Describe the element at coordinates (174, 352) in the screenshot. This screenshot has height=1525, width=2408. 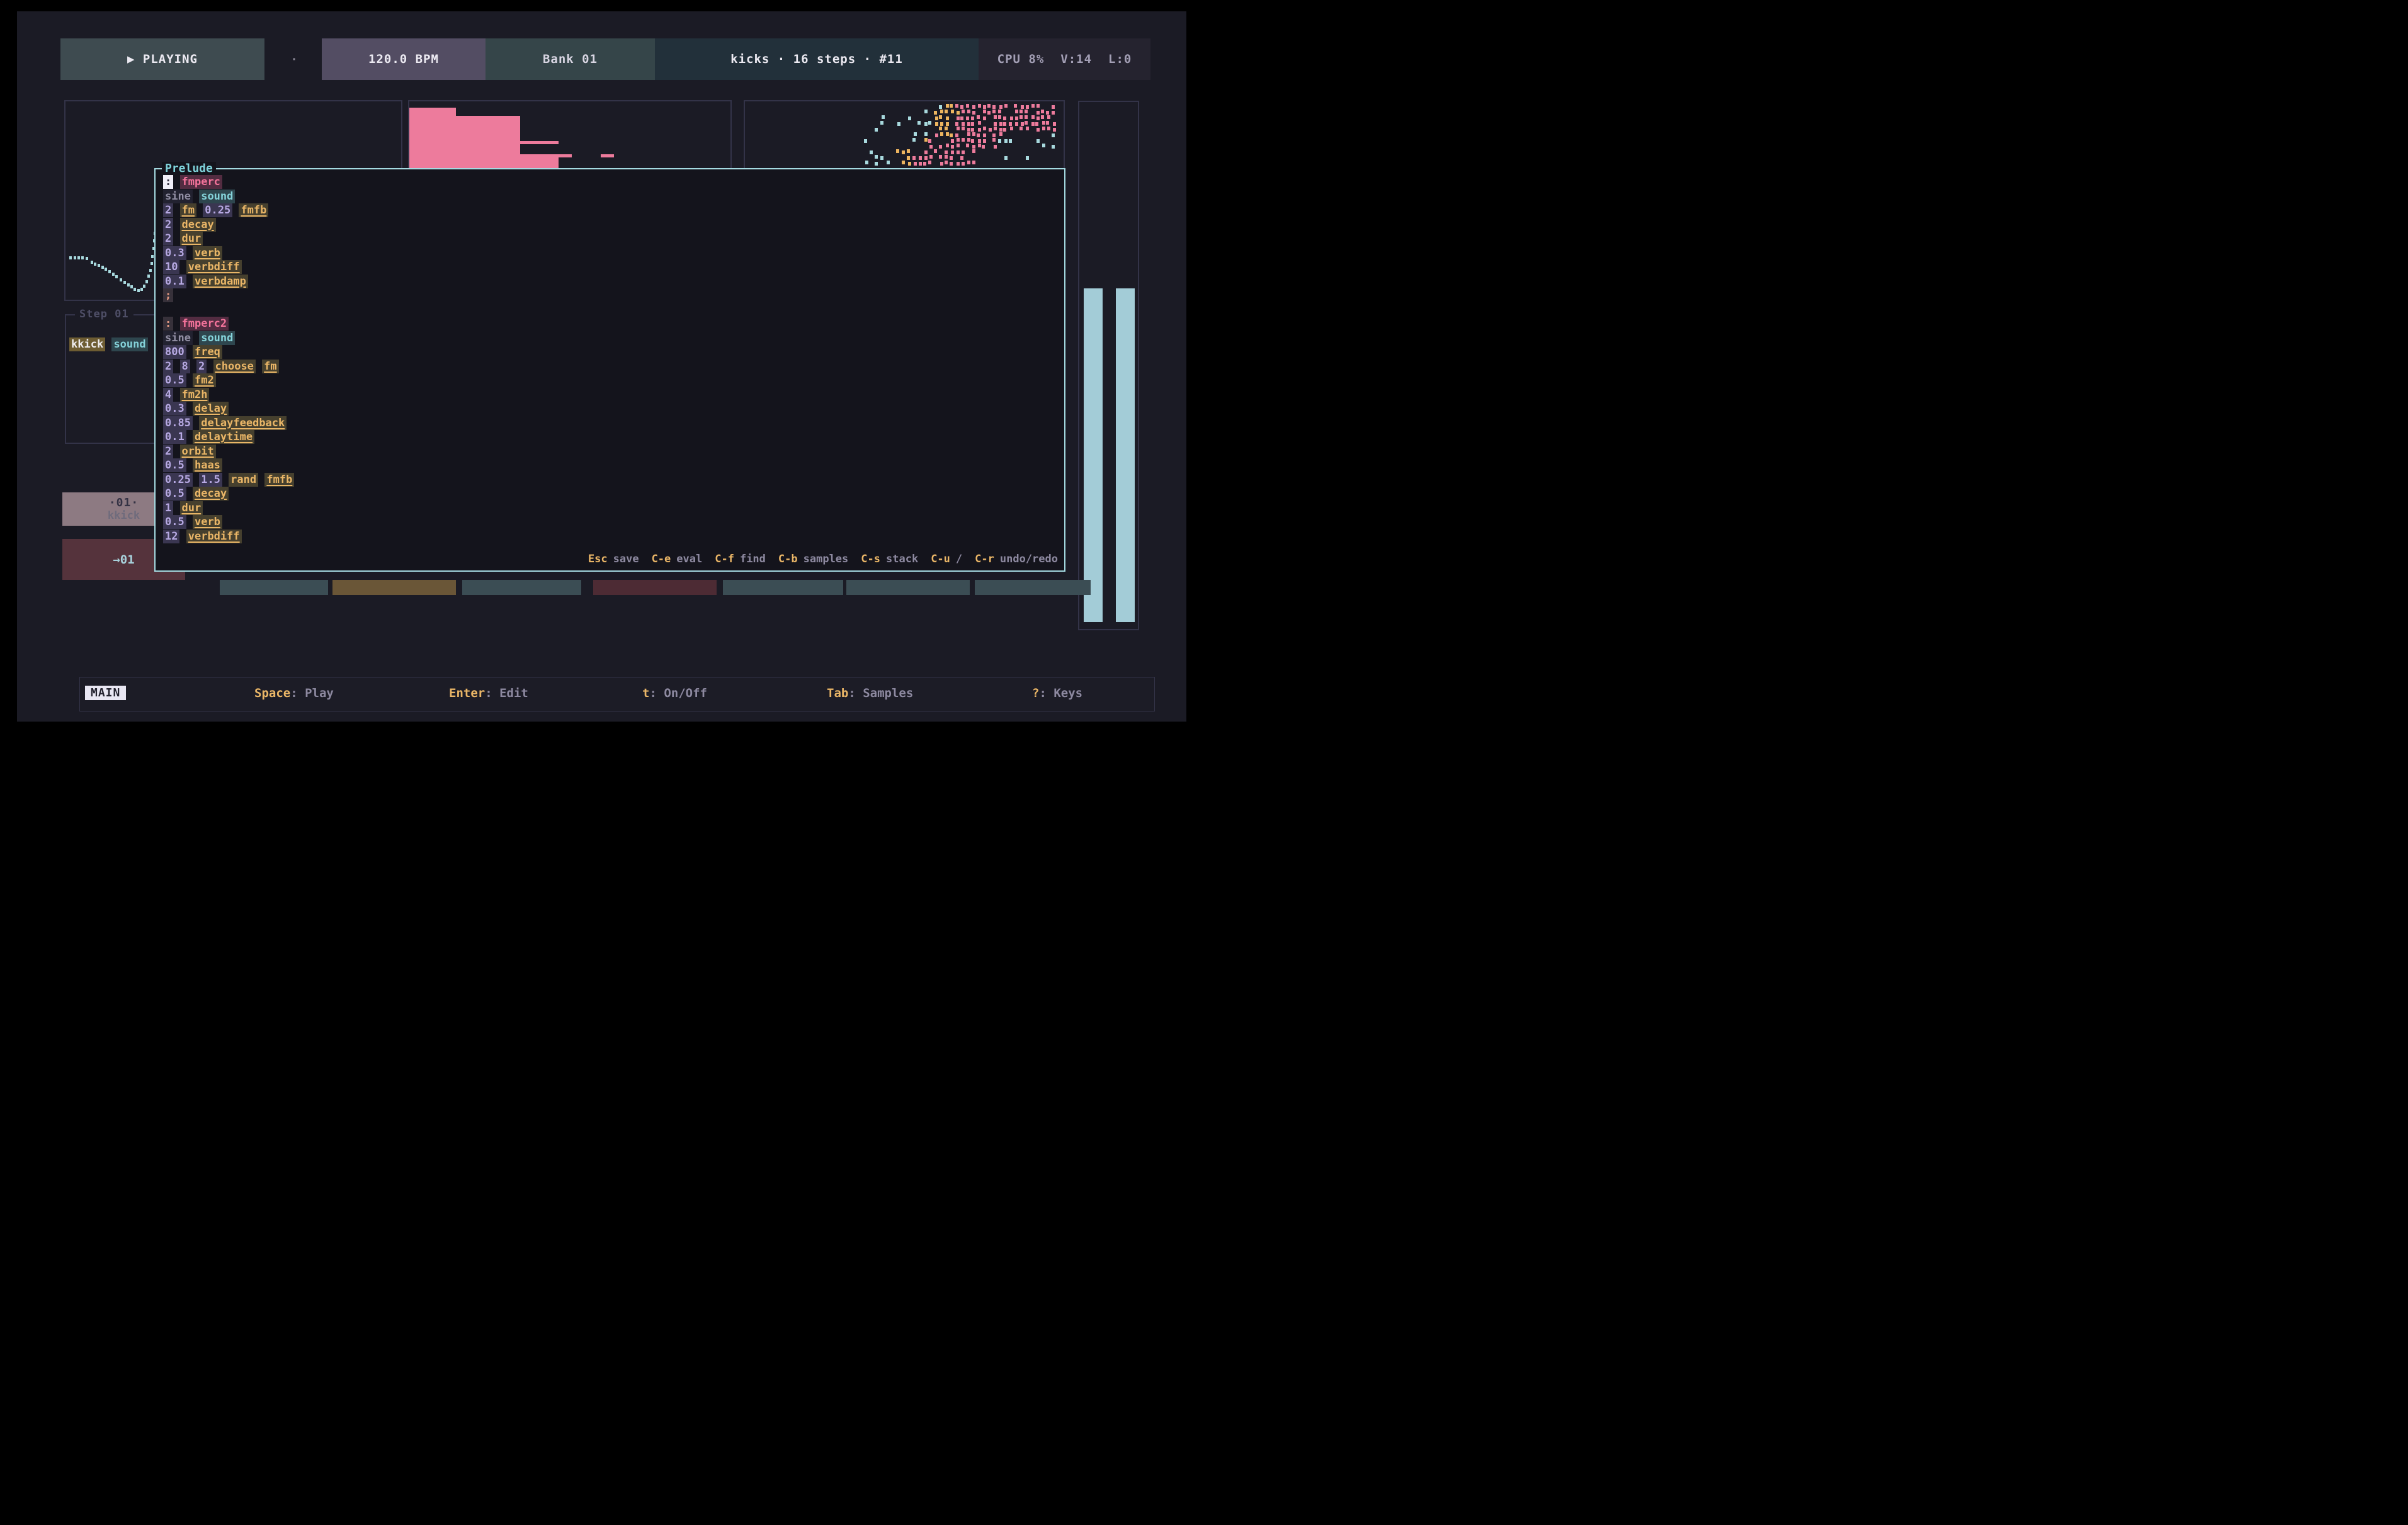
I see `code-token-num: 800` at that location.